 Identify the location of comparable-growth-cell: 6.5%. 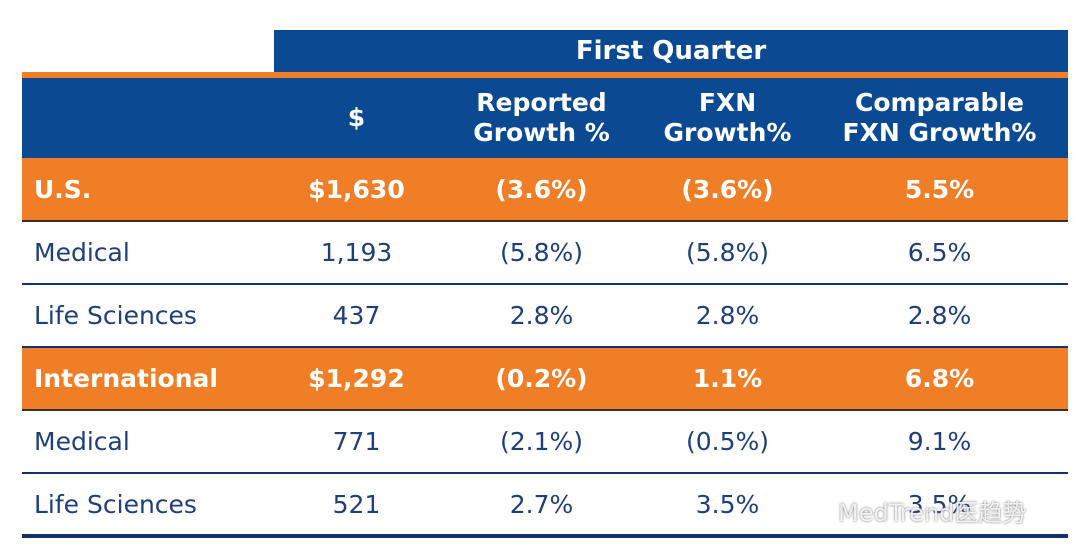
(939, 253).